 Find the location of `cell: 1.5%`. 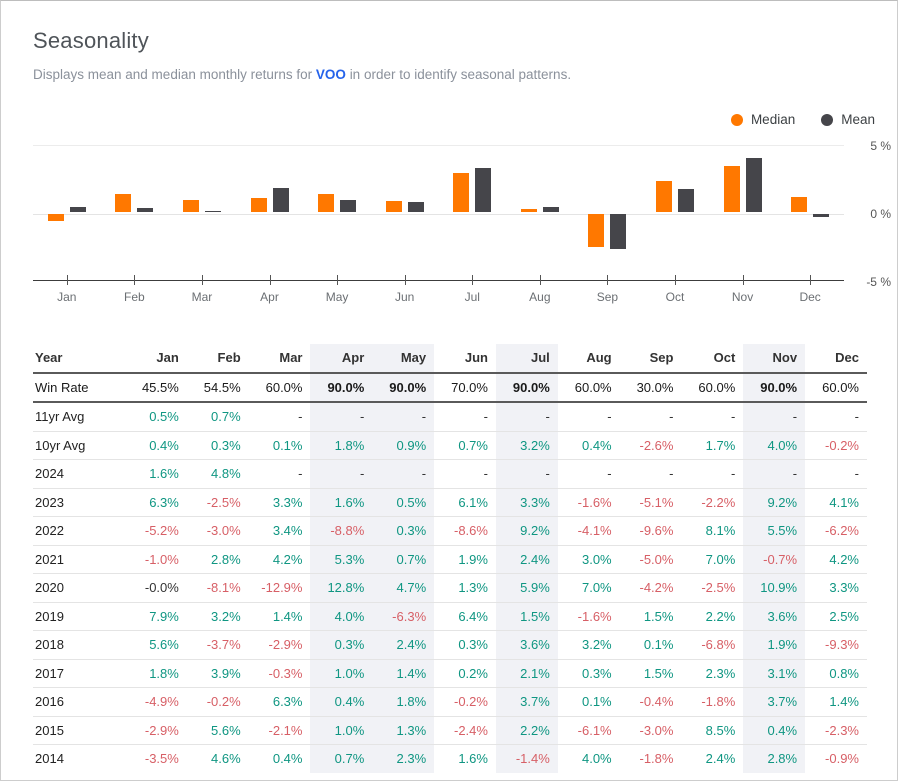

cell: 1.5% is located at coordinates (650, 673).